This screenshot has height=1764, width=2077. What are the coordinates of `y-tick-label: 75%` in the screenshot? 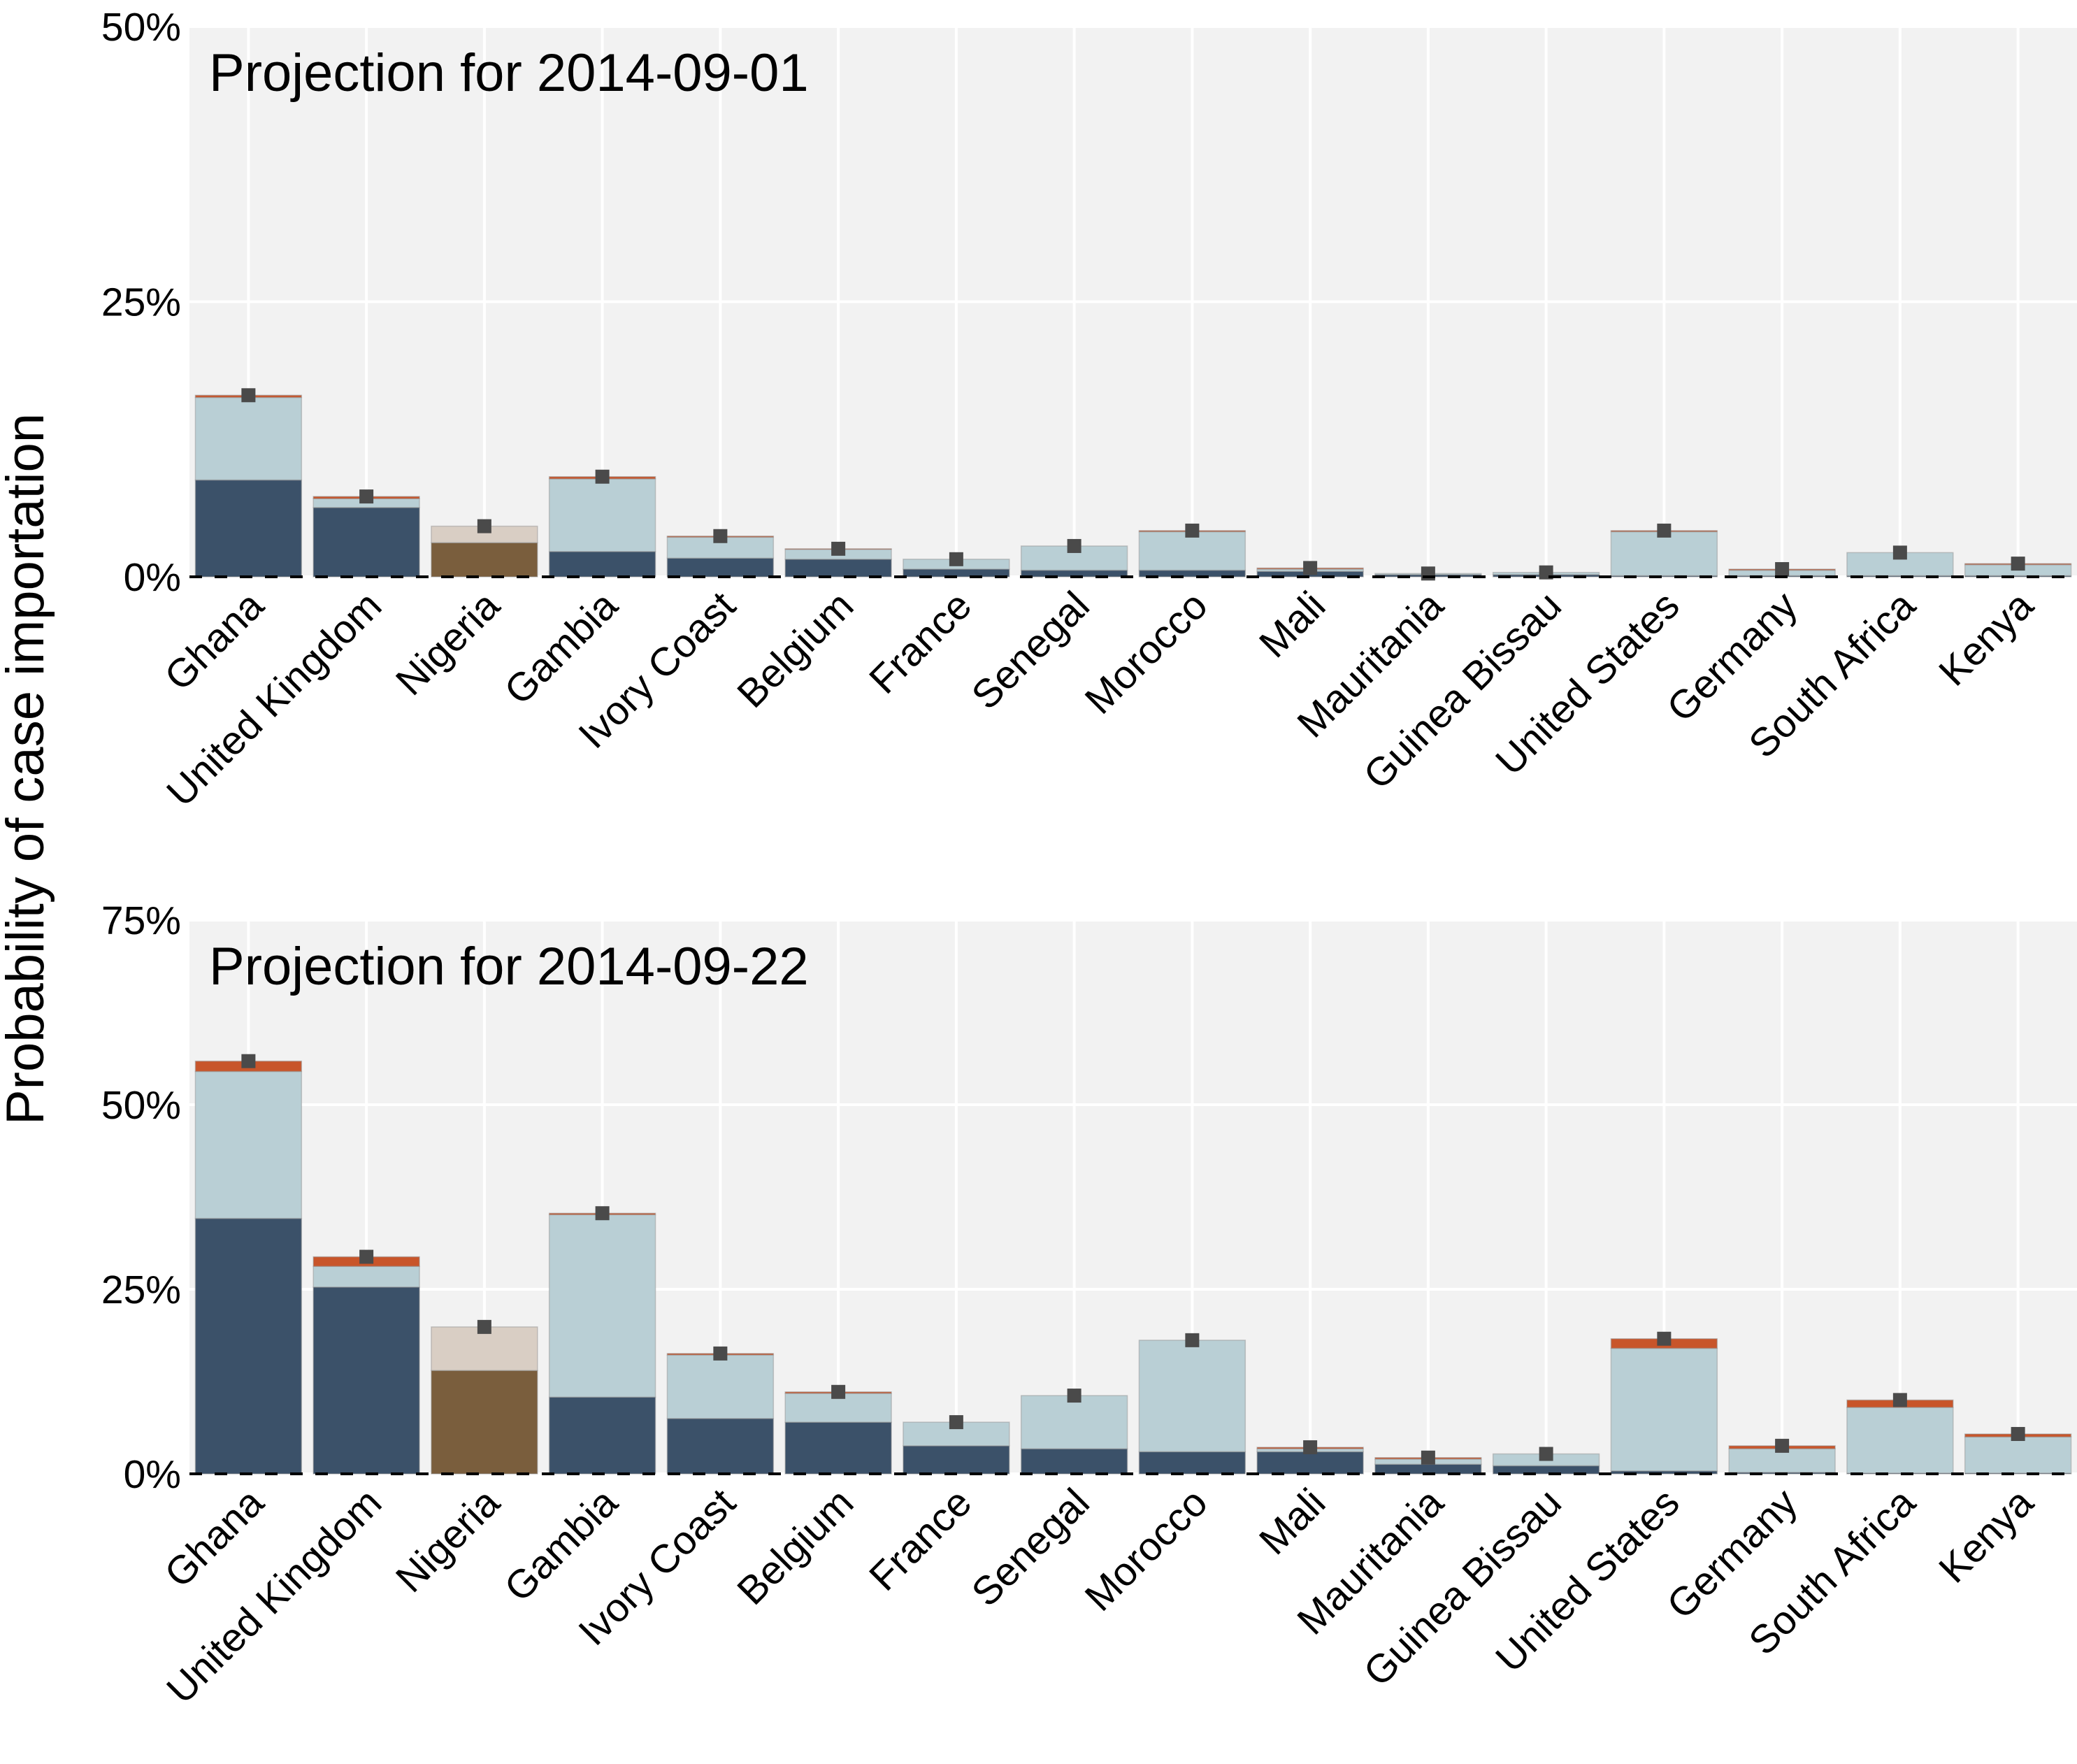 It's located at (141, 921).